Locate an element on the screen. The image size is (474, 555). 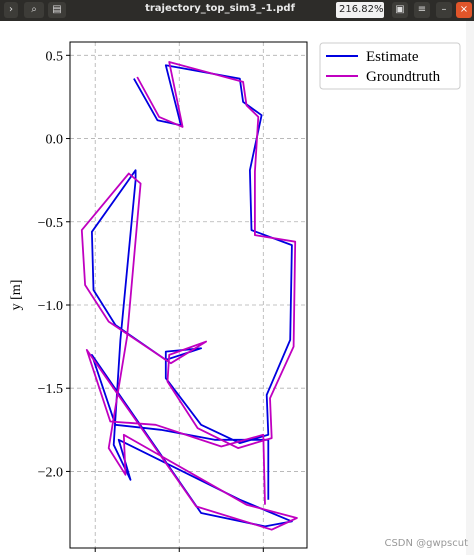
y-tick-label: 0.5 is located at coordinates (55, 56).